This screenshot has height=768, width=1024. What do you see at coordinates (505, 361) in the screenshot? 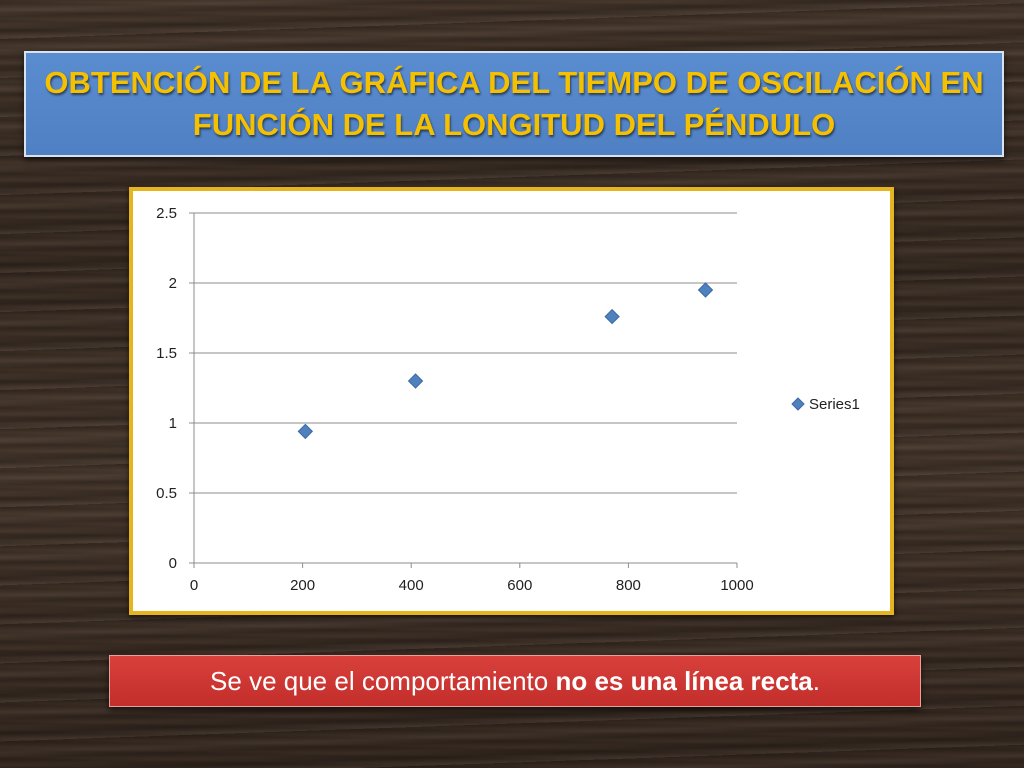
I see `data-points` at bounding box center [505, 361].